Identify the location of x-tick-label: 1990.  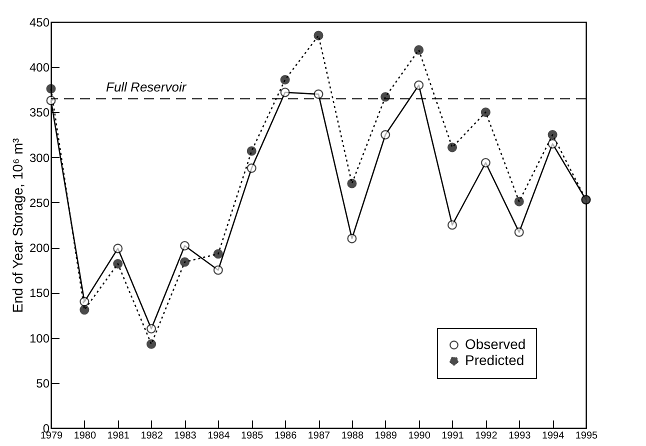
(419, 436).